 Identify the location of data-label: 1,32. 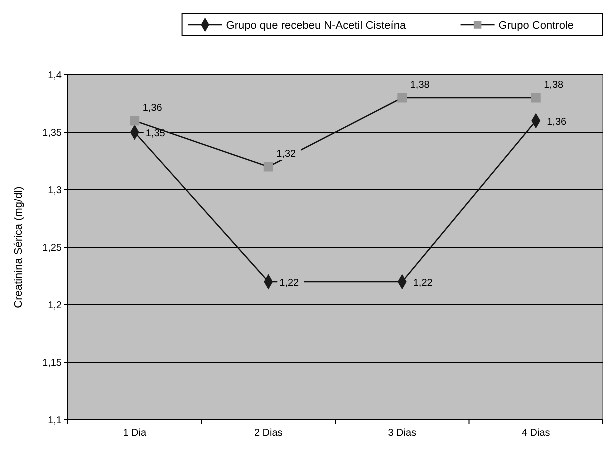
(286, 154).